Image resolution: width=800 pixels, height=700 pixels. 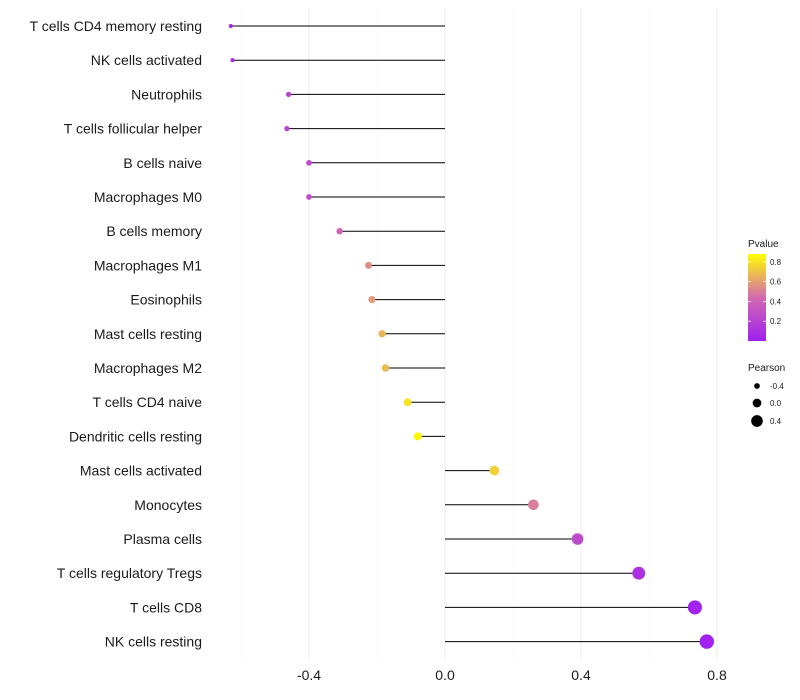 What do you see at coordinates (162, 539) in the screenshot?
I see `category-label: Plasma cells` at bounding box center [162, 539].